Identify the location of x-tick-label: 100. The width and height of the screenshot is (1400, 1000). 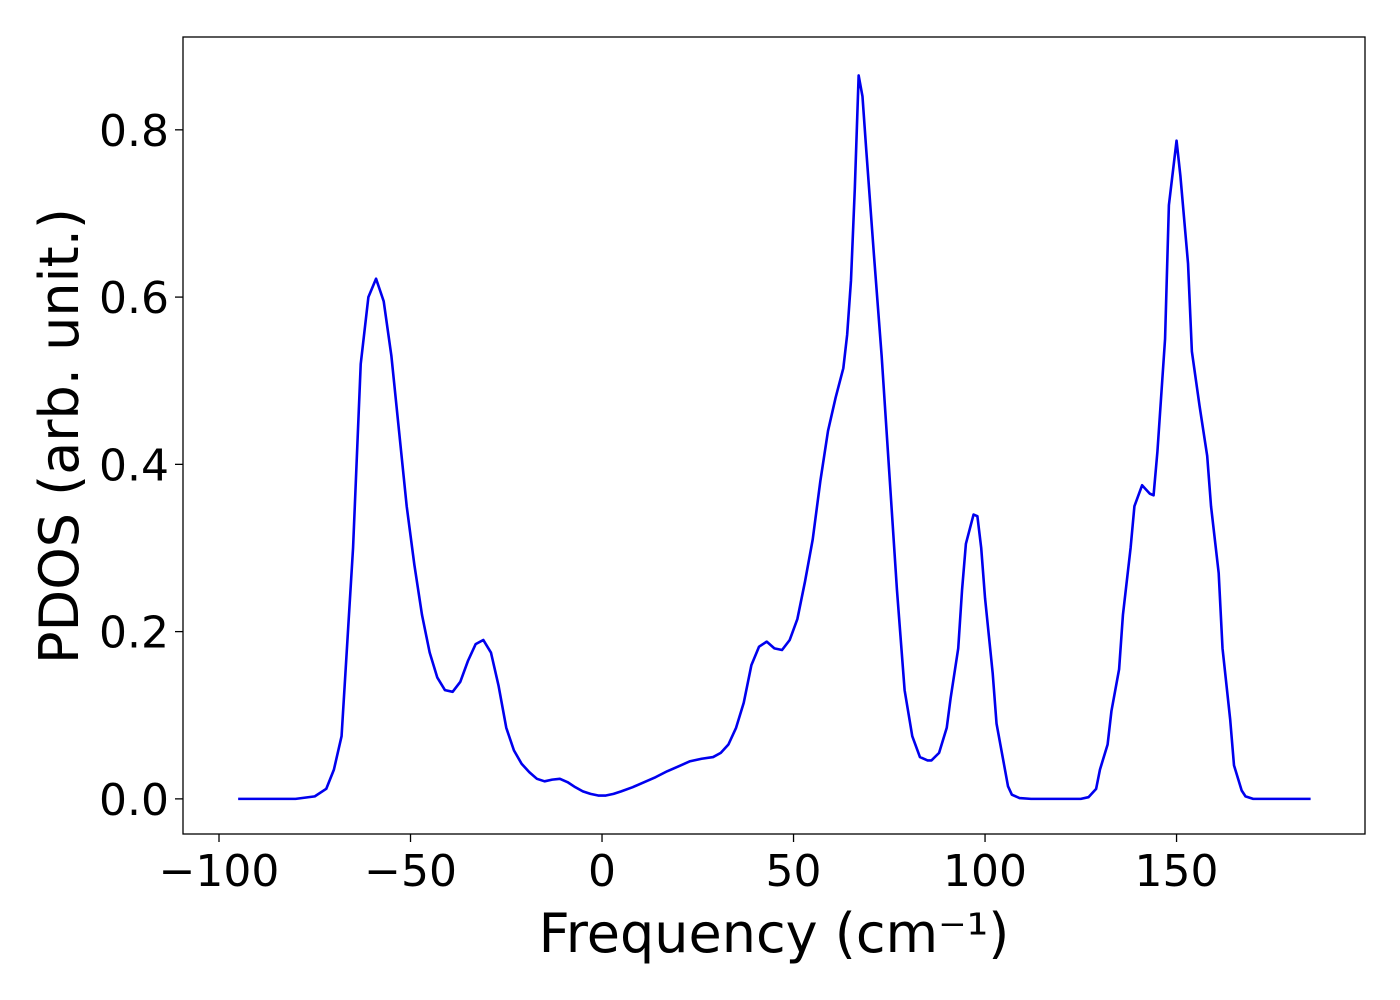
(985, 871).